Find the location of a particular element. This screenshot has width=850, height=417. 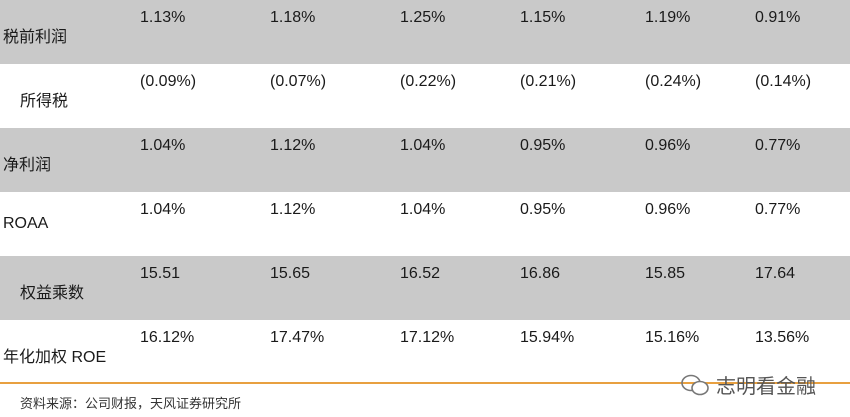

cell-value: 16.86 is located at coordinates (540, 273).